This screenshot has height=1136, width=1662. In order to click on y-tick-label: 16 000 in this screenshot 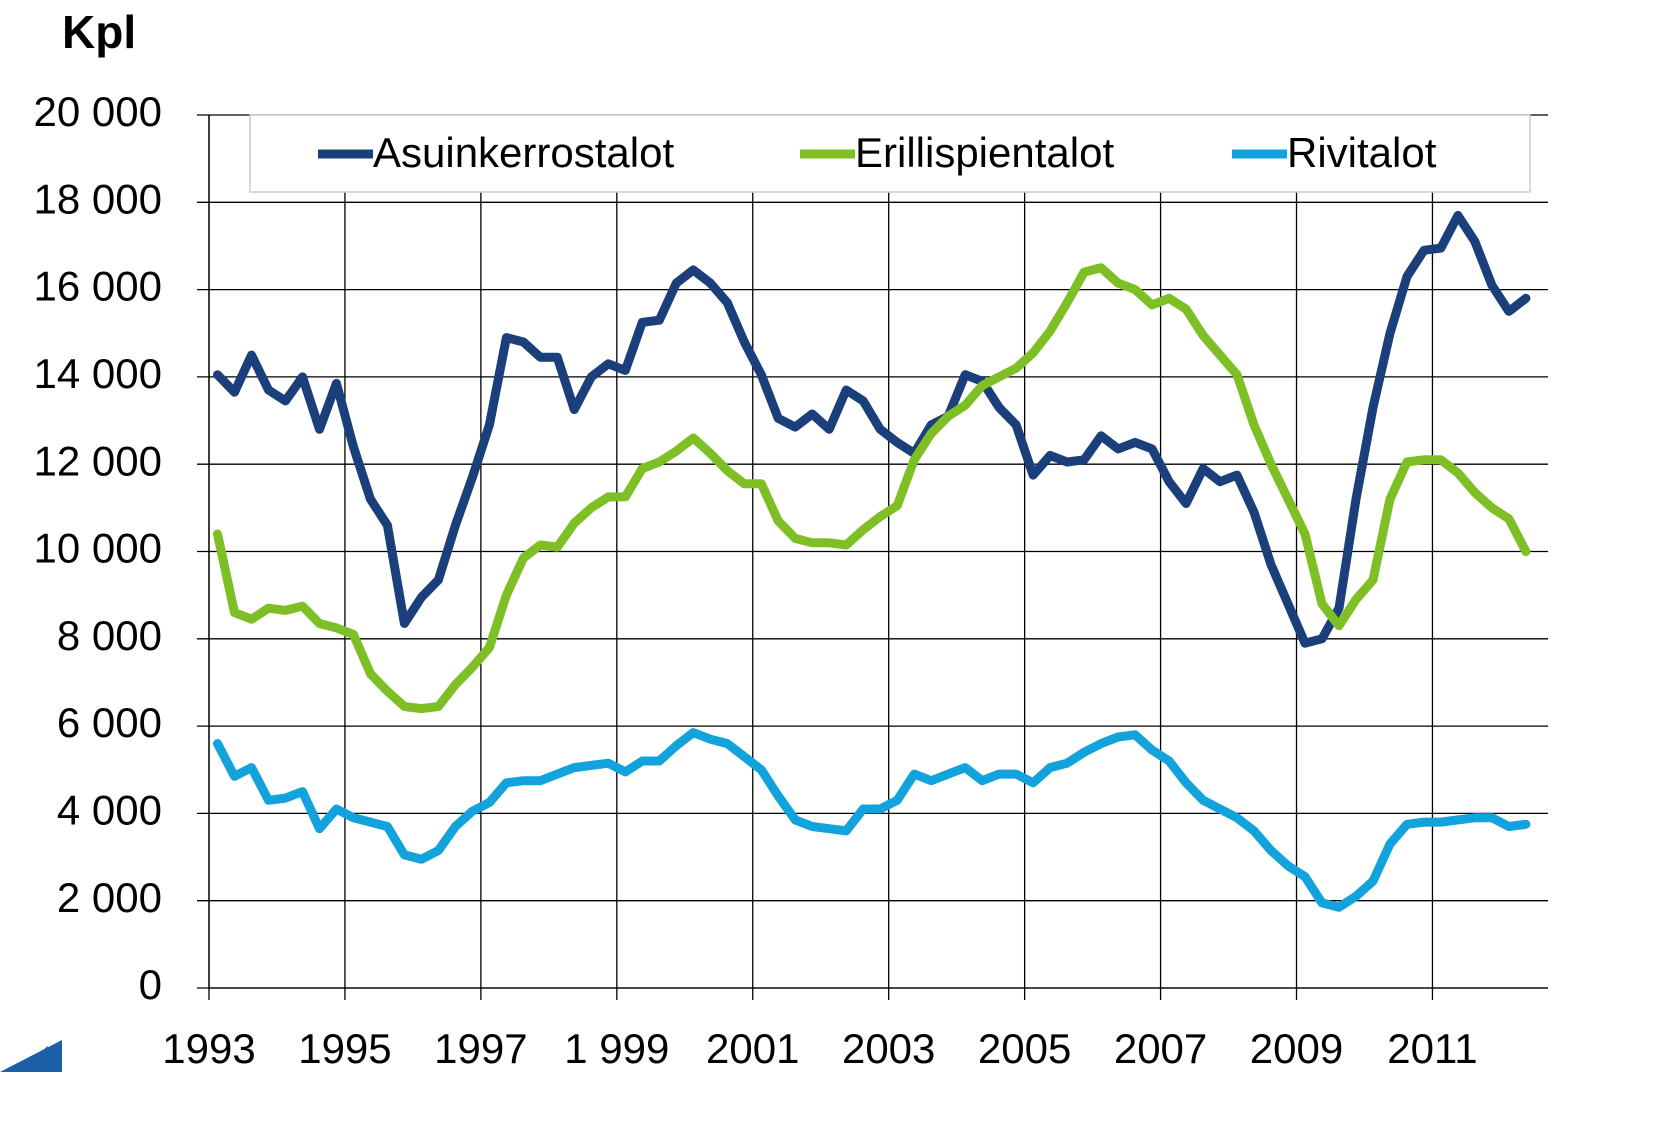, I will do `click(98, 286)`.